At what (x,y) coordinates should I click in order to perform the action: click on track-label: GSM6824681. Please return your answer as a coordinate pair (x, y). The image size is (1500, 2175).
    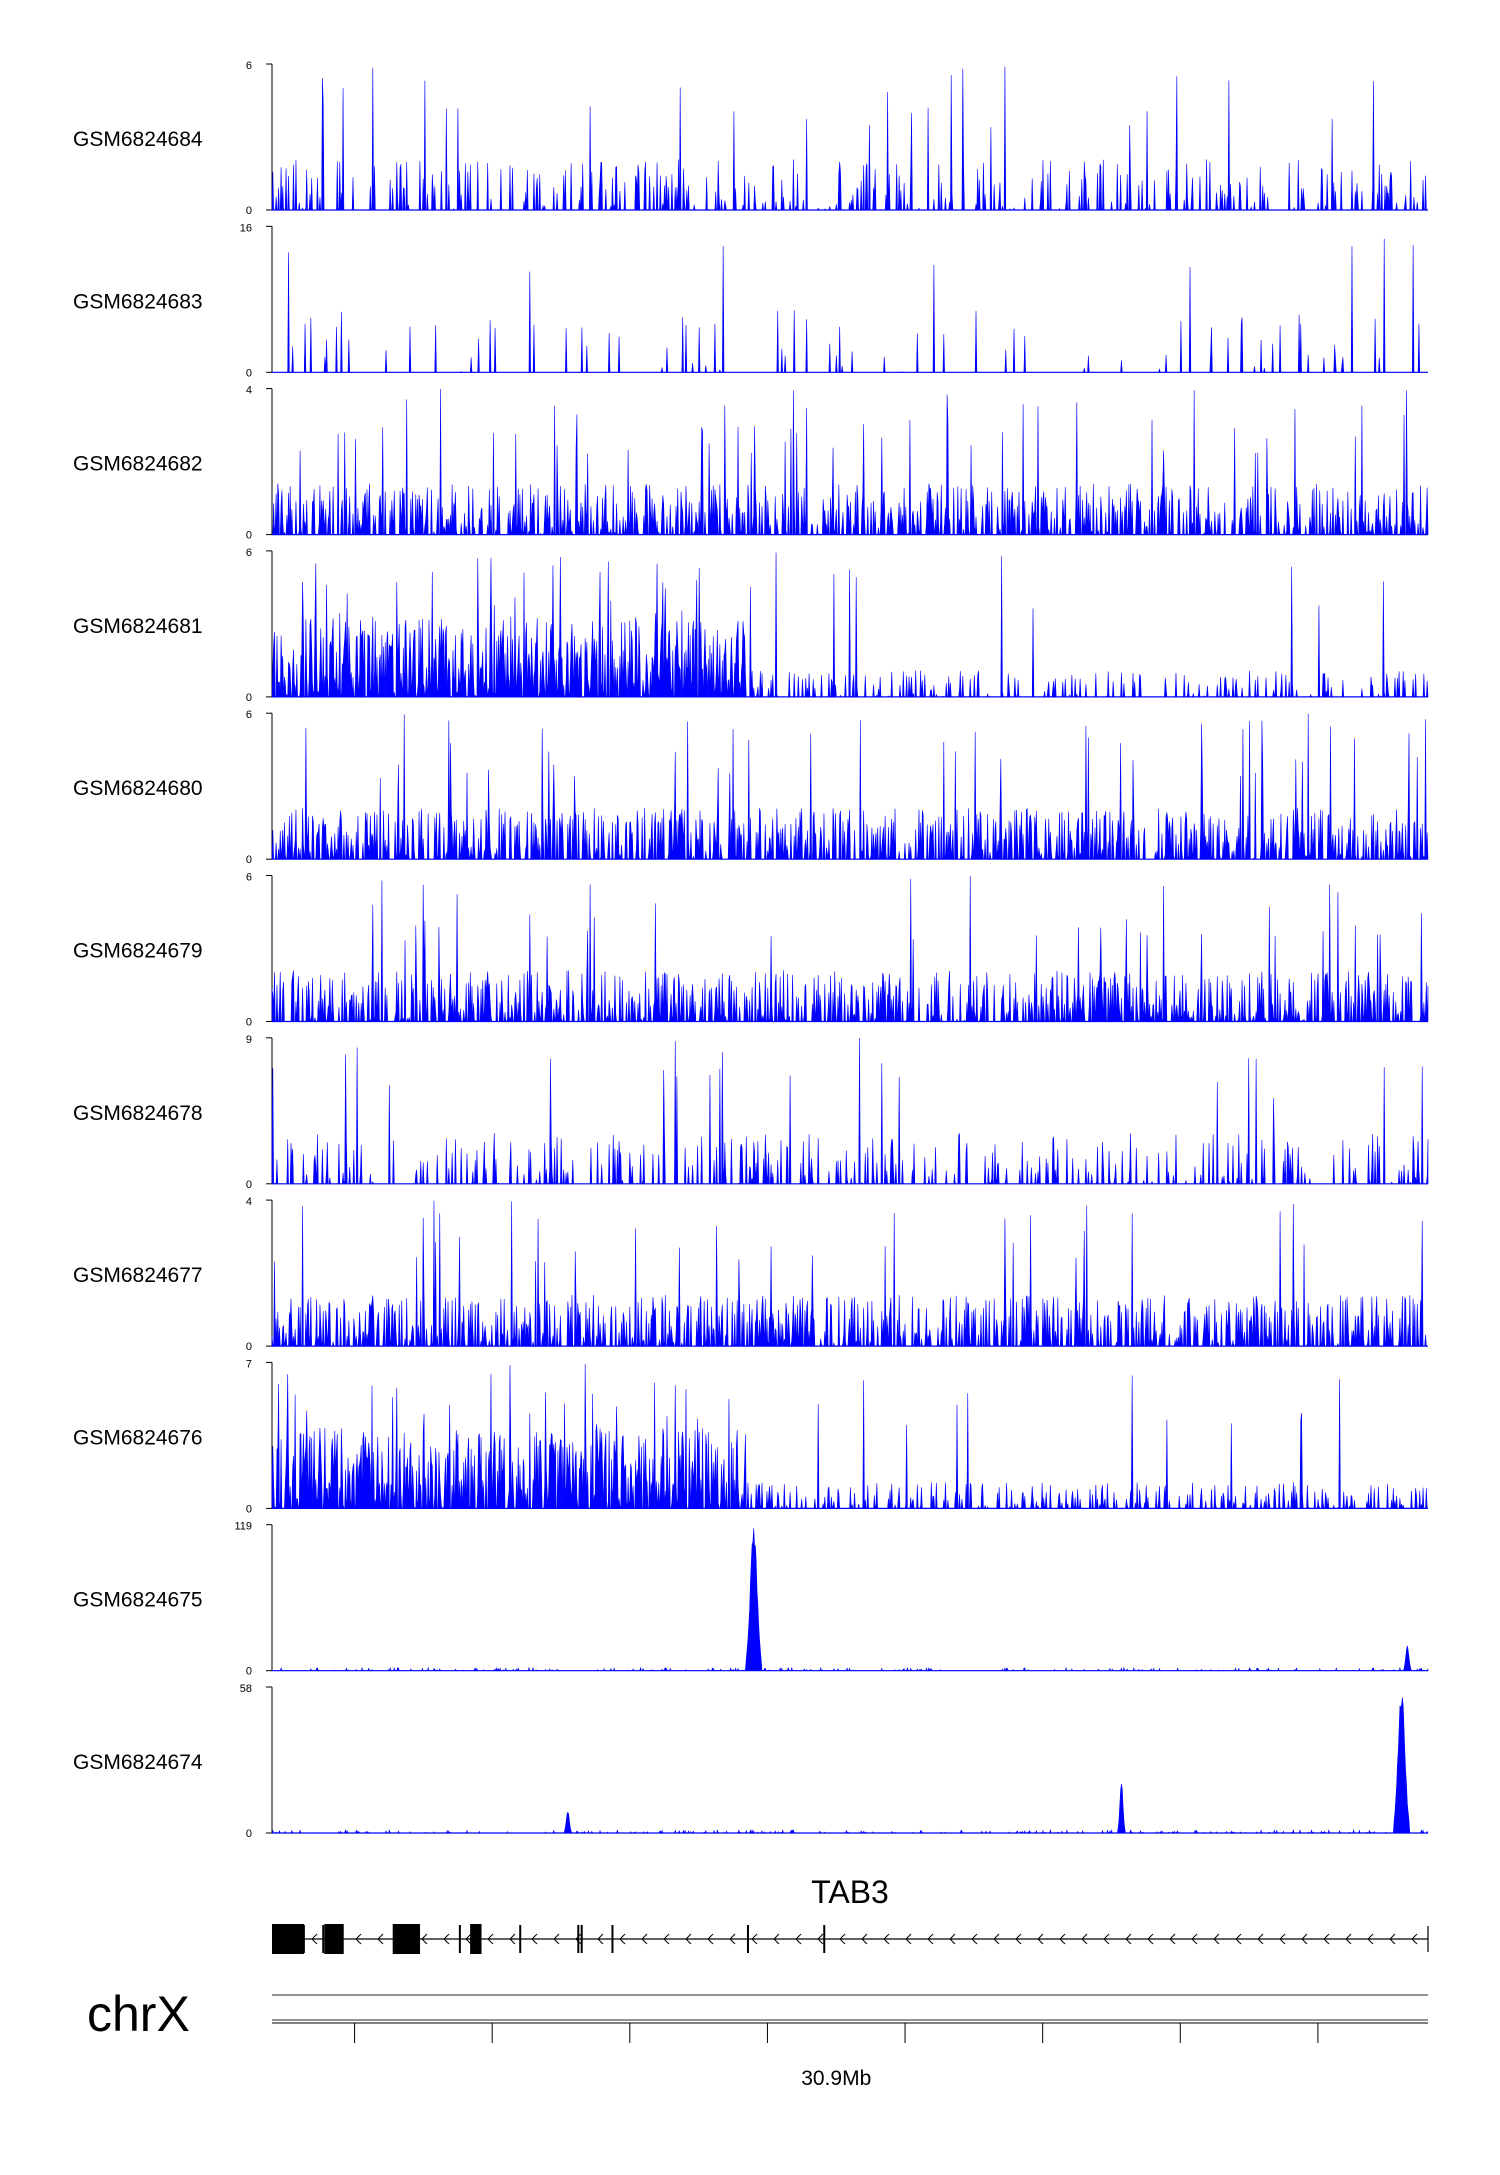
    Looking at the image, I should click on (138, 626).